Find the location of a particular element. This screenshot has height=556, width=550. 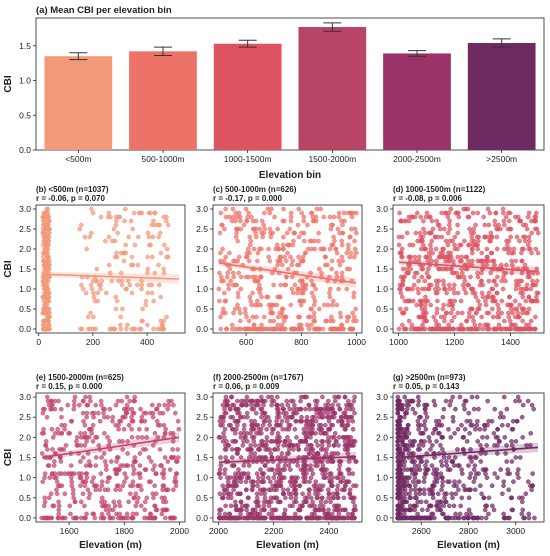

x-axis-label: Elevation bin is located at coordinates (290, 175).